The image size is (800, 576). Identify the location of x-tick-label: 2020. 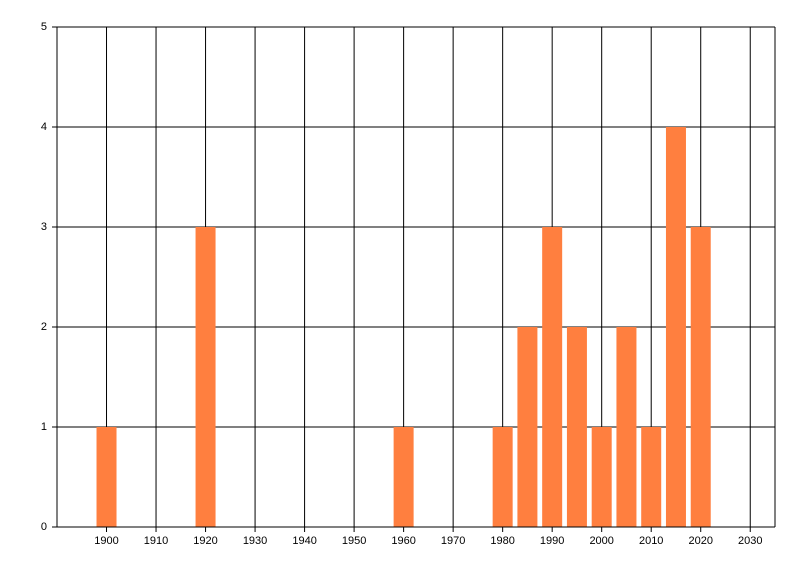
(700, 541).